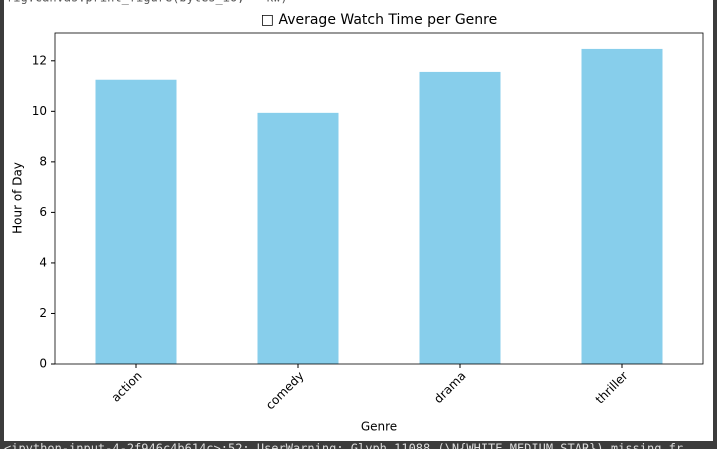 The image size is (717, 449). What do you see at coordinates (39, 111) in the screenshot?
I see `y-tick-label: 10` at bounding box center [39, 111].